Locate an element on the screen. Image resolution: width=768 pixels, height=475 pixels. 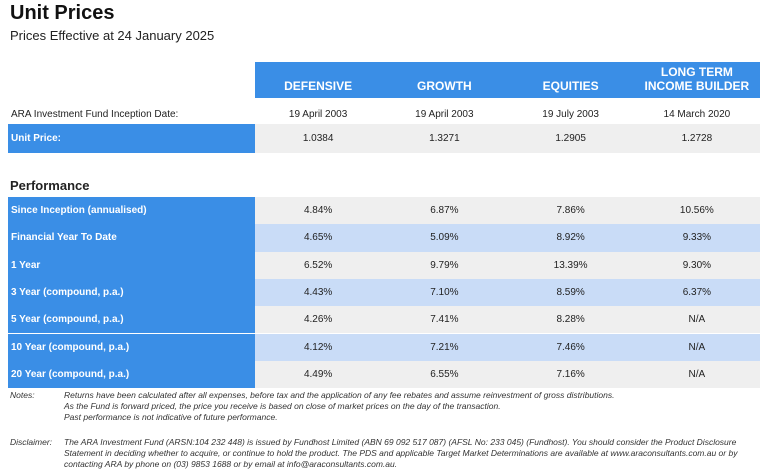
unit-price-row: Unit Price: 1.0384 1.3271 1.2905 1.2728 is located at coordinates (384, 138).